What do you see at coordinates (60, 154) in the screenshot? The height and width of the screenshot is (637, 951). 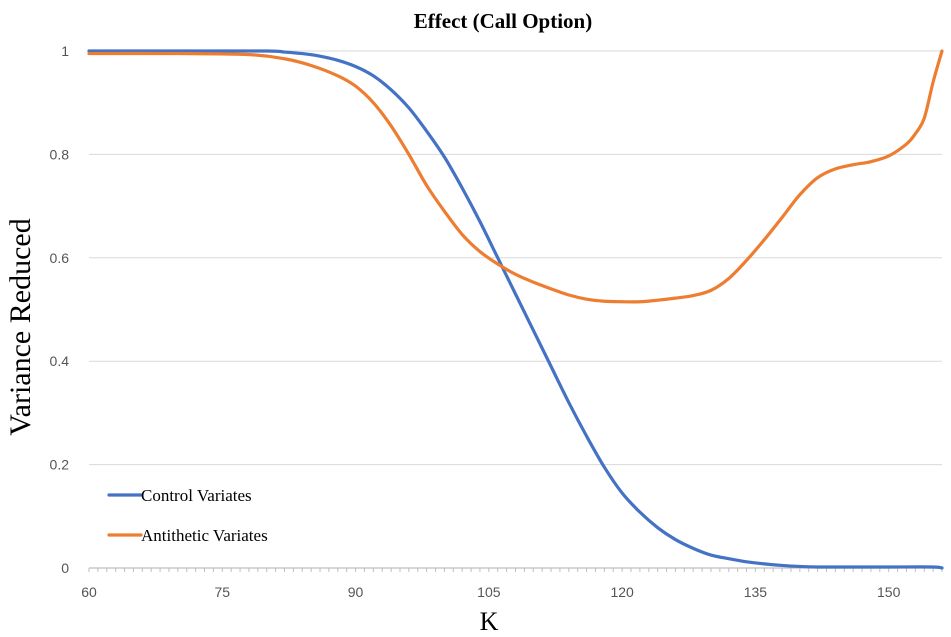 I see `y-tick-label: 0.8` at bounding box center [60, 154].